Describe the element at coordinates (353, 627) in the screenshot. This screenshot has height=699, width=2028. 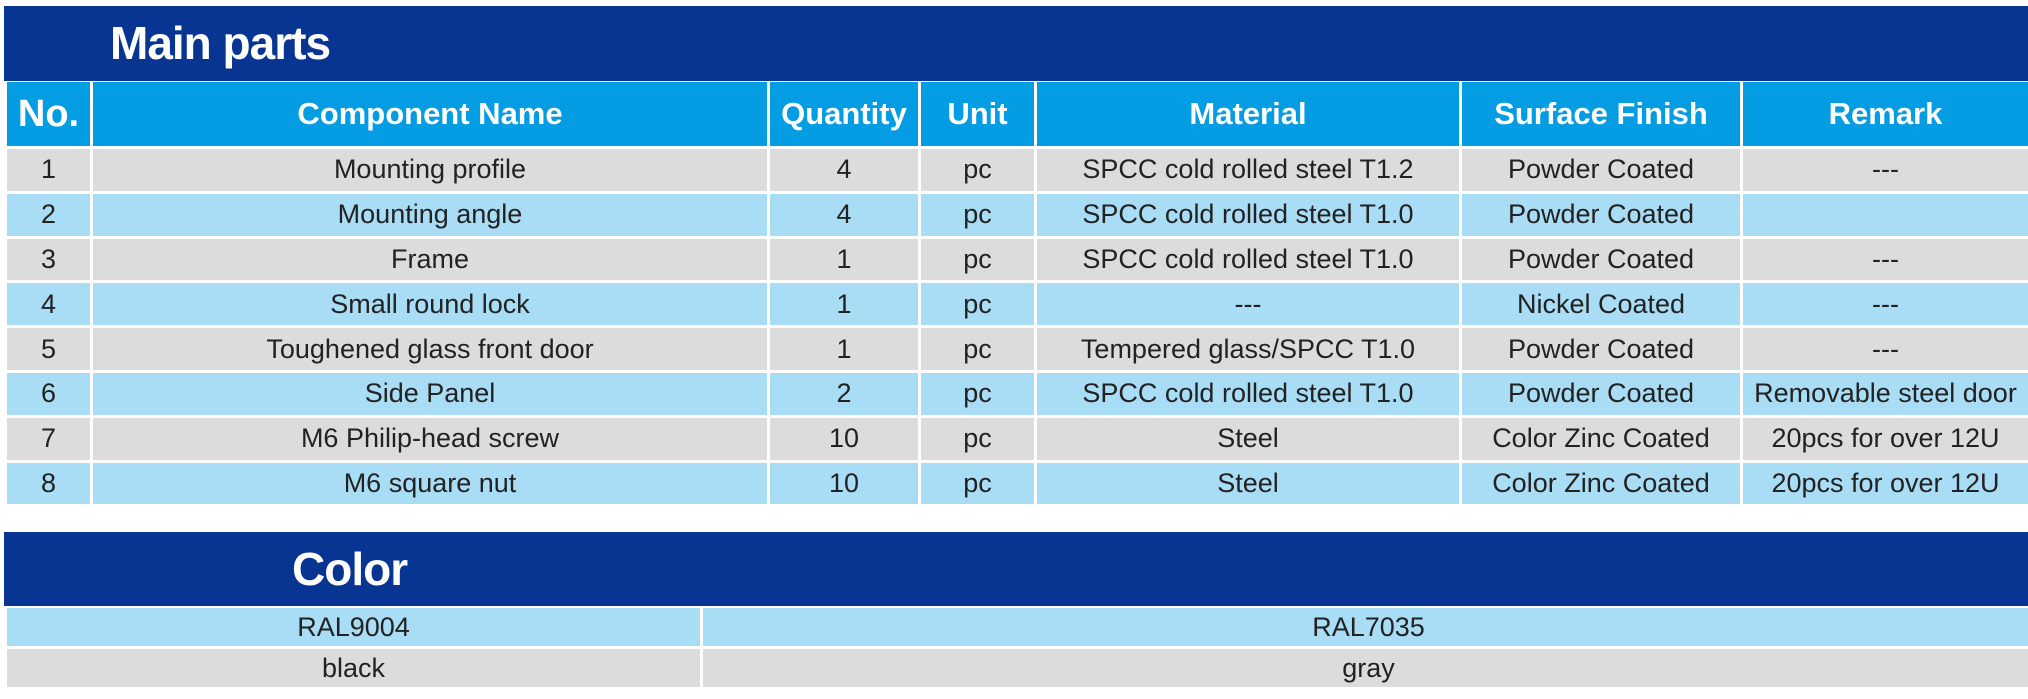
I see `color-code-black: RAL9004` at that location.